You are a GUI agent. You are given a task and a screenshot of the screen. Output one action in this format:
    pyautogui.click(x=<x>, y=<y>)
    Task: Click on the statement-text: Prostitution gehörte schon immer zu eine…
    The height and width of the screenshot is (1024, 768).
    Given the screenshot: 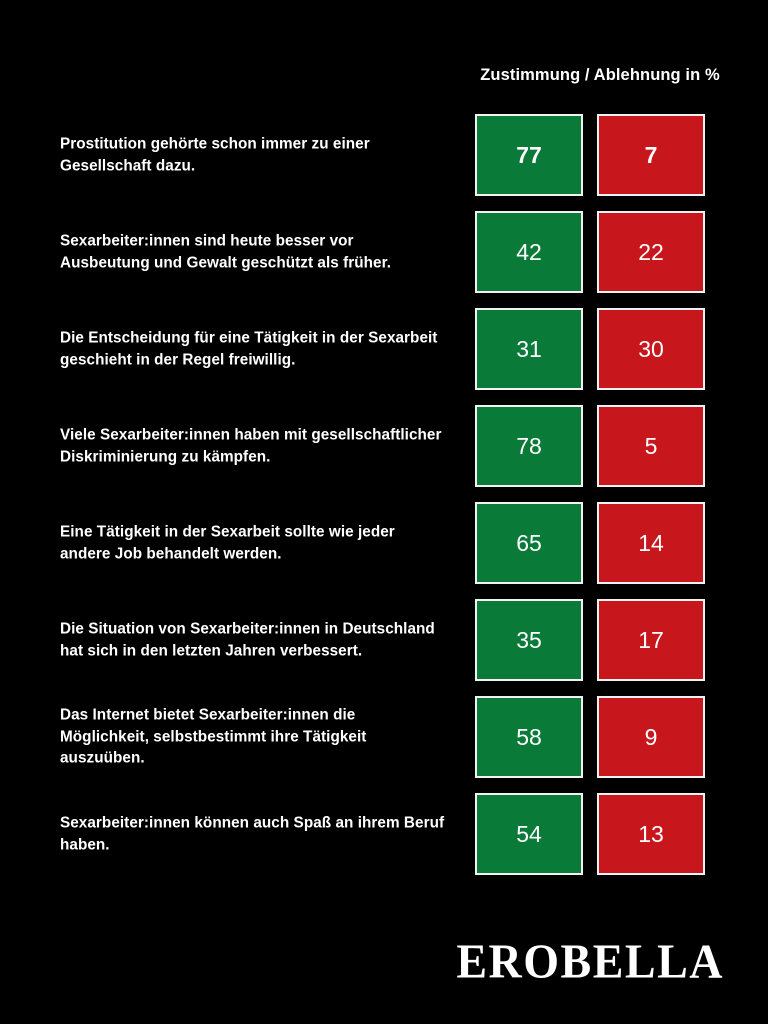 What is the action you would take?
    pyautogui.click(x=215, y=154)
    